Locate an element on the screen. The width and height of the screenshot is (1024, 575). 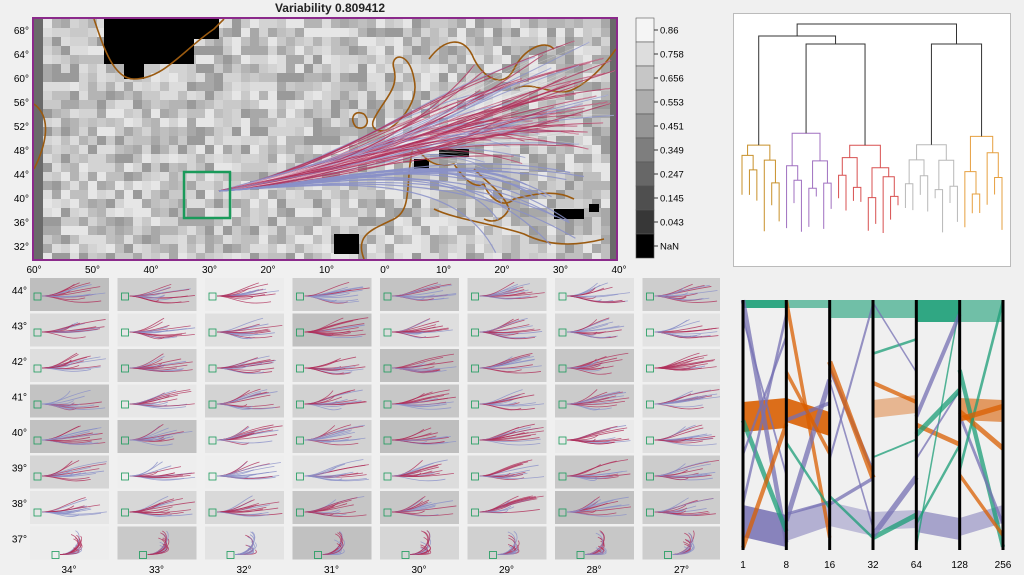
row-label: 40° is located at coordinates (19, 433).